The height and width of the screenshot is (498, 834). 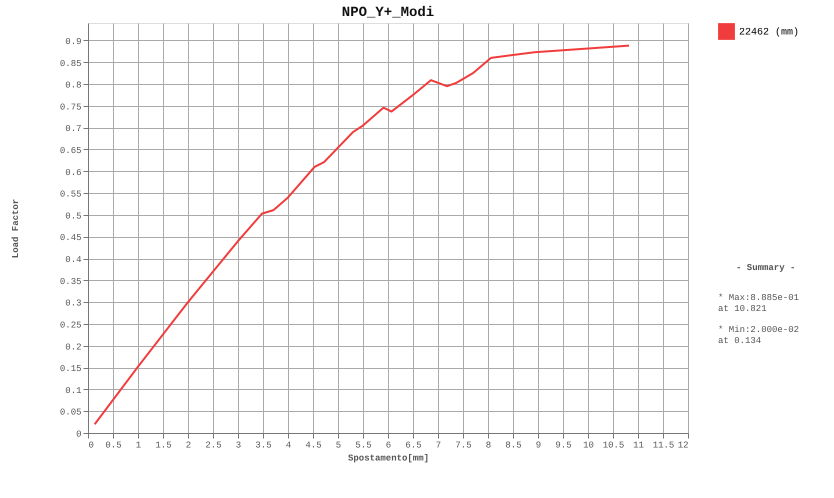 I want to click on legend-label: 22462 (mm), so click(x=769, y=32).